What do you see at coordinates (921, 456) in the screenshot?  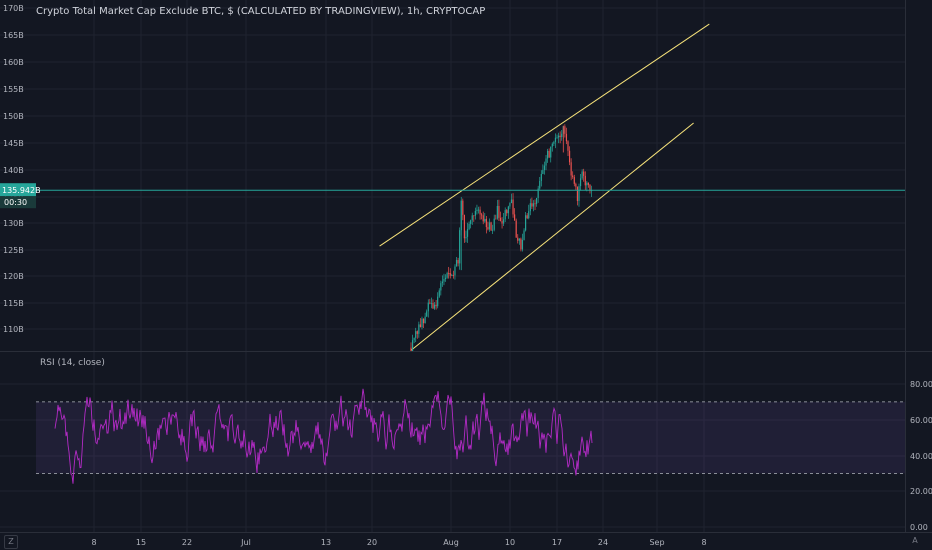 I see `rsi-tick-label: 40.00` at bounding box center [921, 456].